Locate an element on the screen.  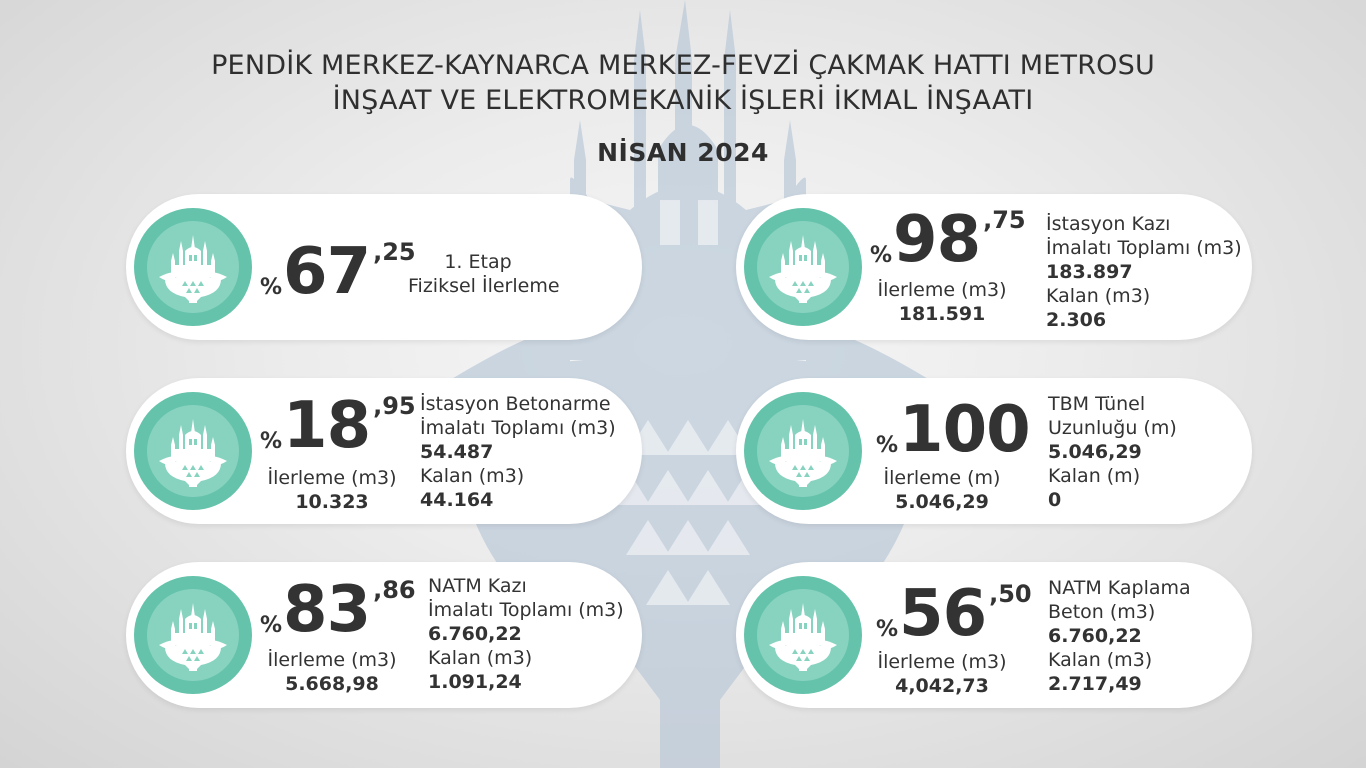
progress-block: İlerleme (m) 5.046,29 is located at coordinates (942, 490).